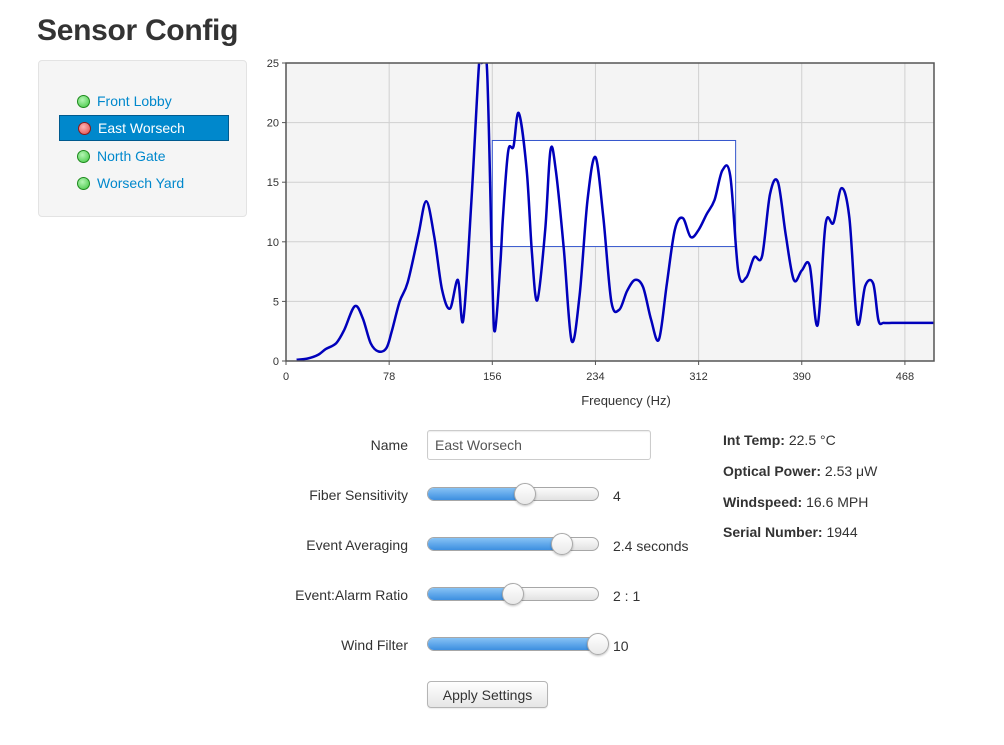 Image resolution: width=1004 pixels, height=745 pixels. Describe the element at coordinates (772, 471) in the screenshot. I see `stat-label: Optical Power:` at that location.